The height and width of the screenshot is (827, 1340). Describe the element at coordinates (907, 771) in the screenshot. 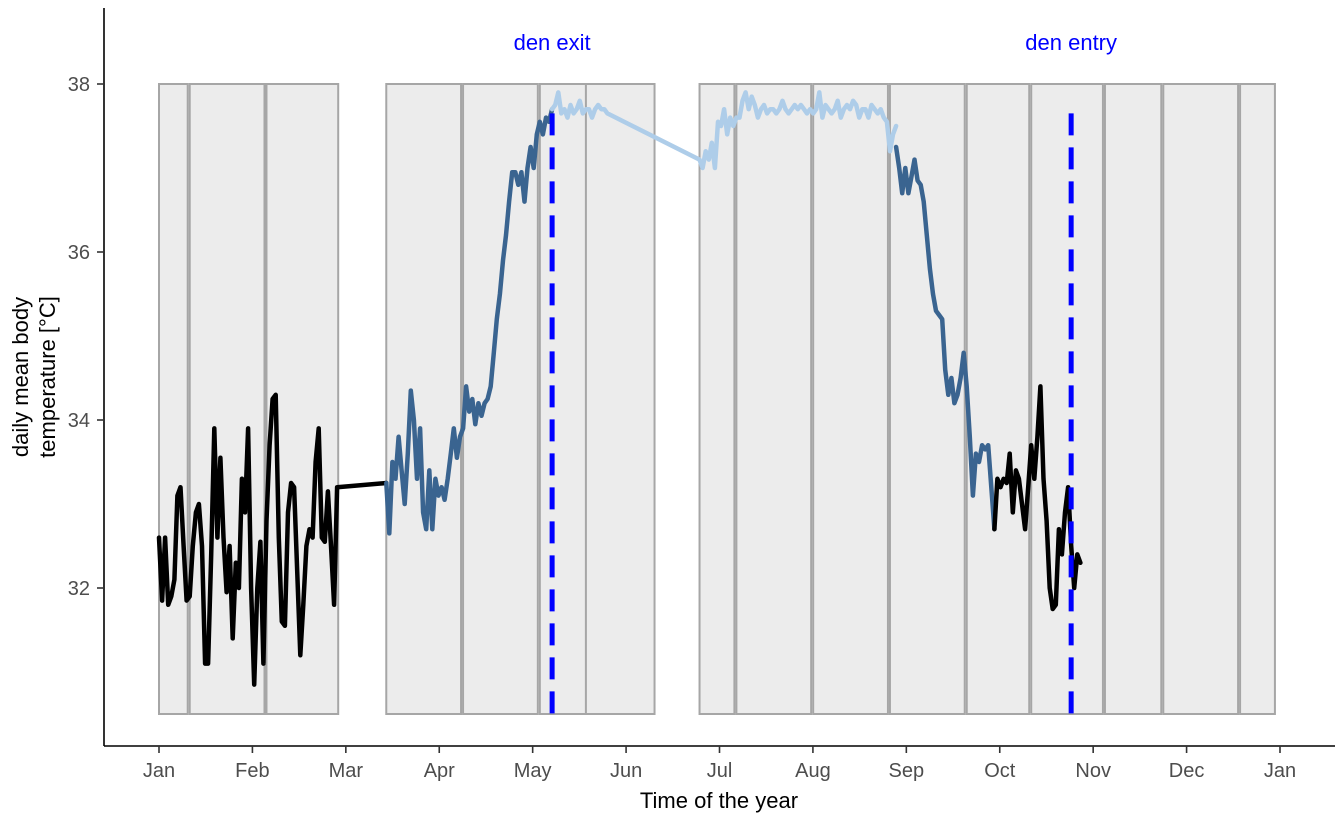

I see `x-tick-label: Sep` at that location.